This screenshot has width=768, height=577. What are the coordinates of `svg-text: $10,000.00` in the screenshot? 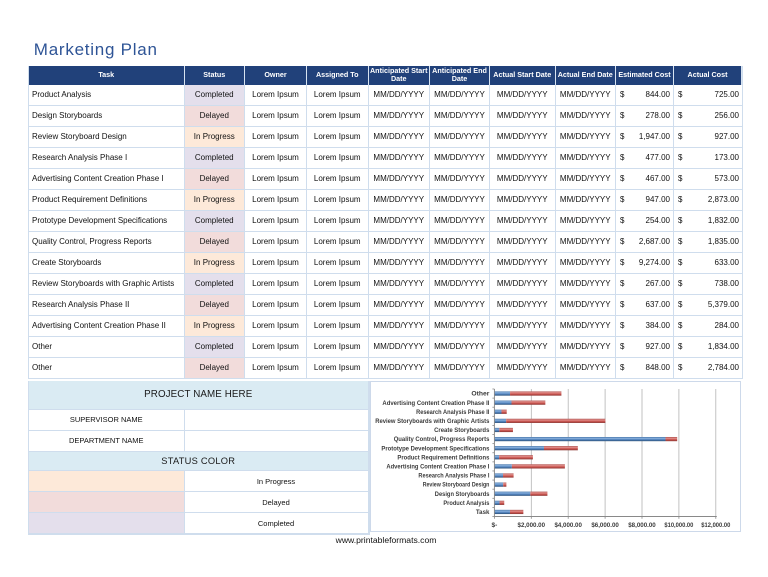 It's located at (678, 525).